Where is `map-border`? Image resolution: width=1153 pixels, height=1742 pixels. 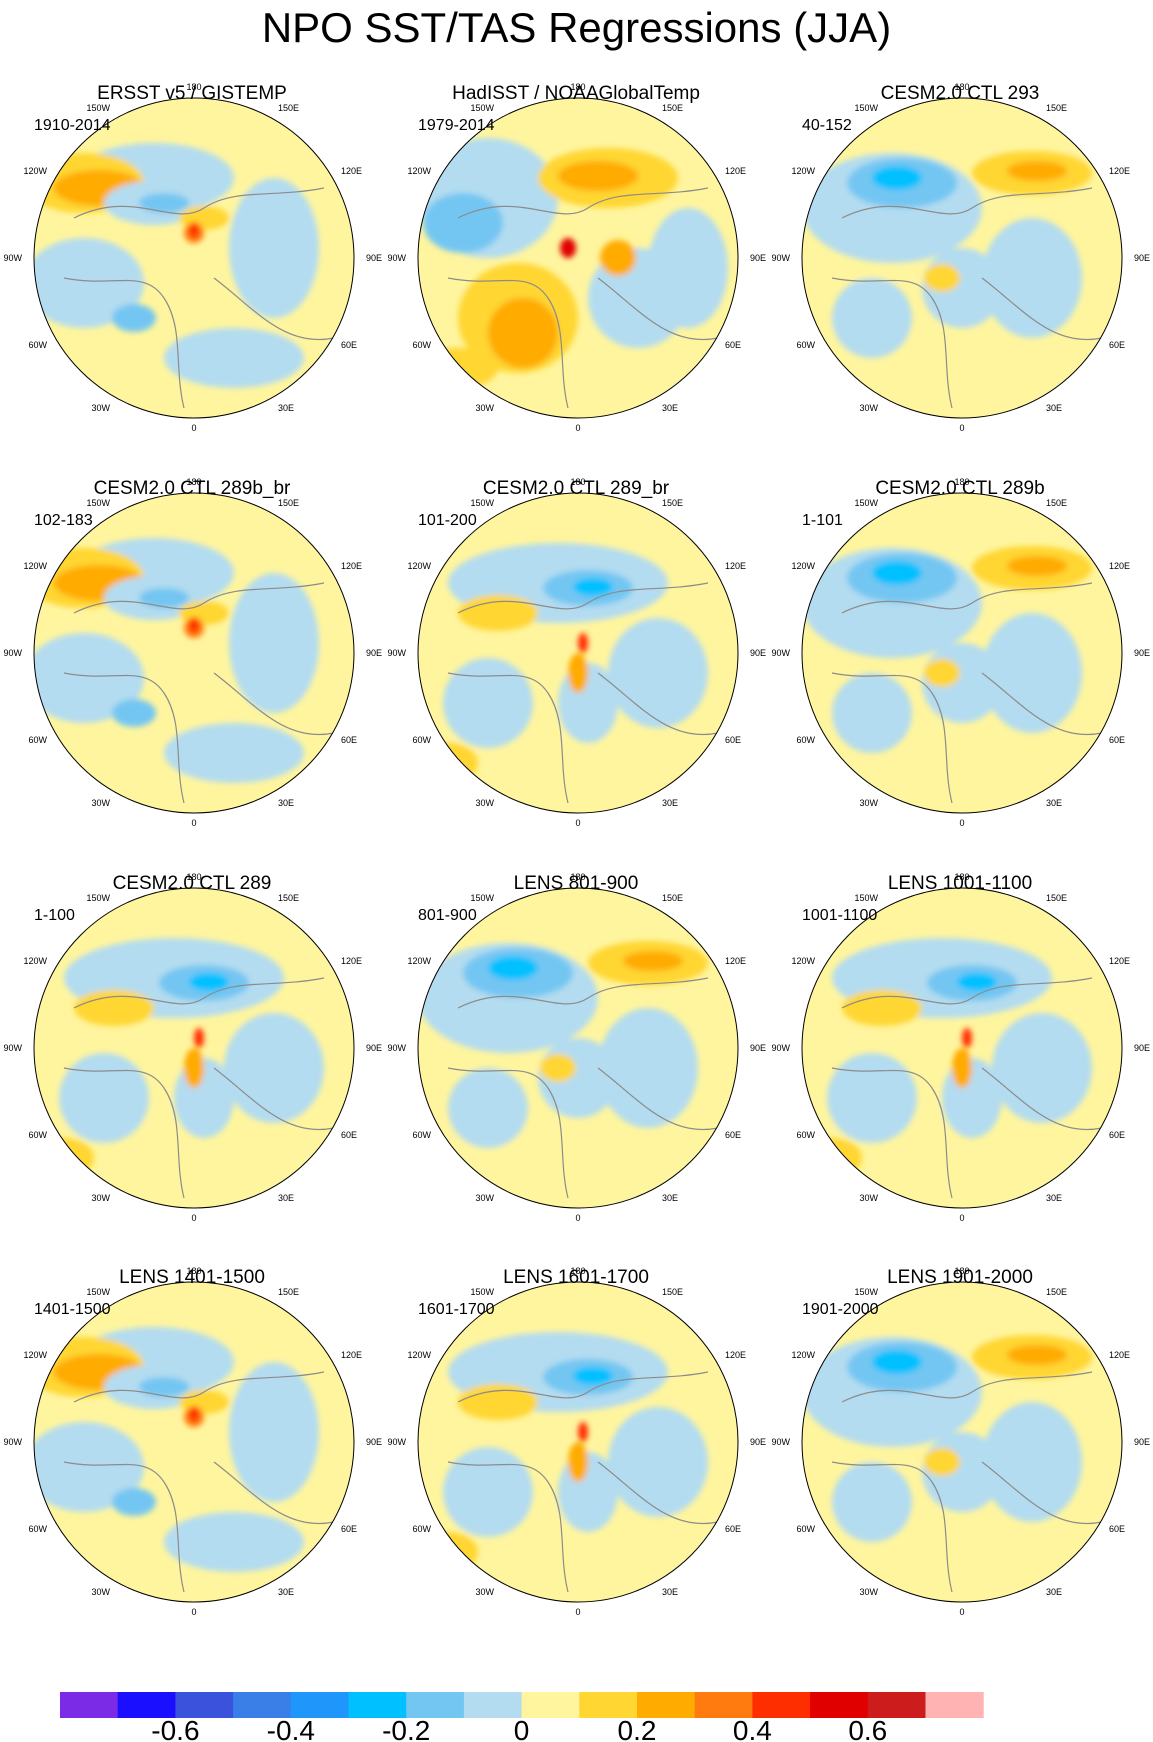
map-border is located at coordinates (962, 653).